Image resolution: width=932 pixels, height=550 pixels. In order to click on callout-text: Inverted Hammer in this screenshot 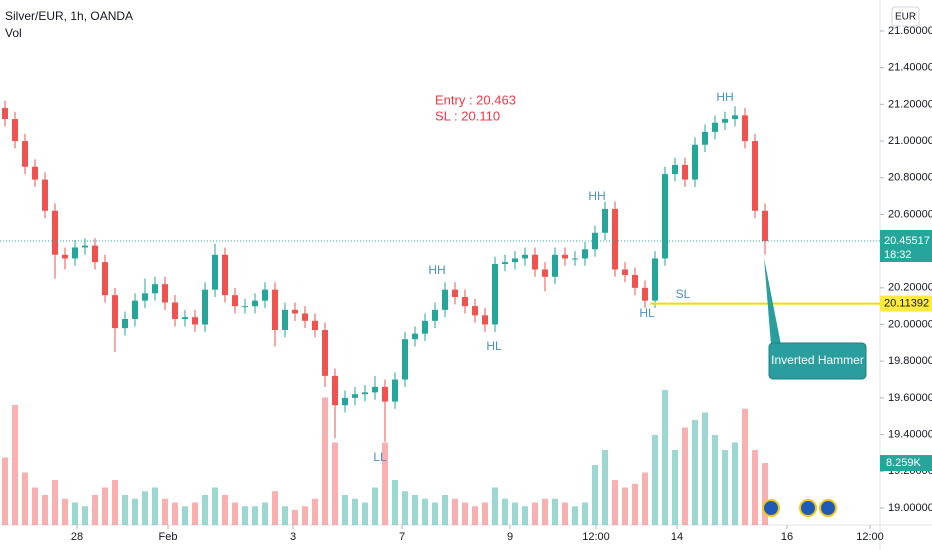, I will do `click(817, 360)`.